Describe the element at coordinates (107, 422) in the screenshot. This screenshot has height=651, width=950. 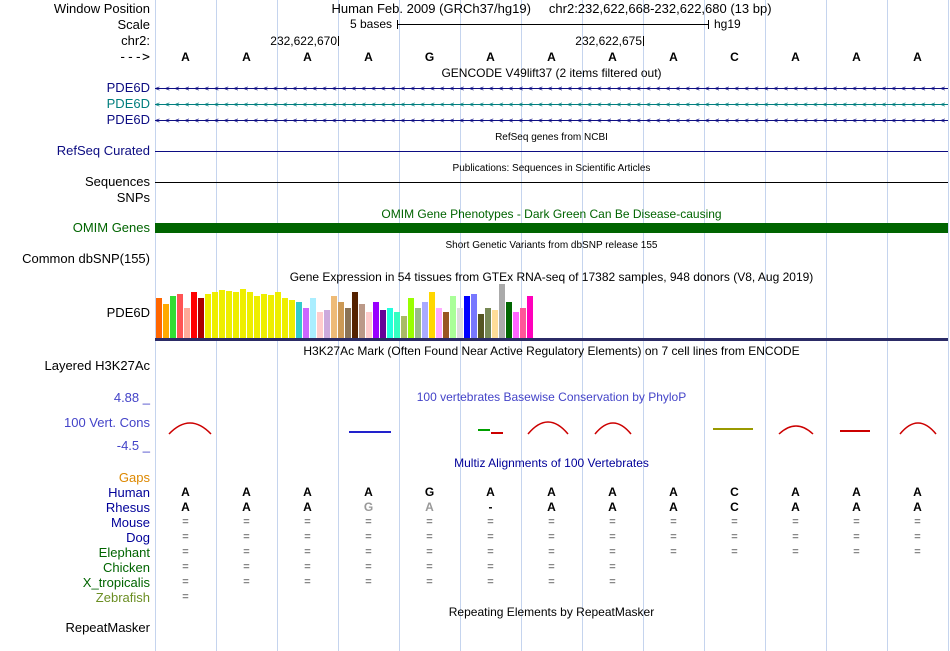
I see `vert-cons-label: 100 Vert. Cons` at that location.